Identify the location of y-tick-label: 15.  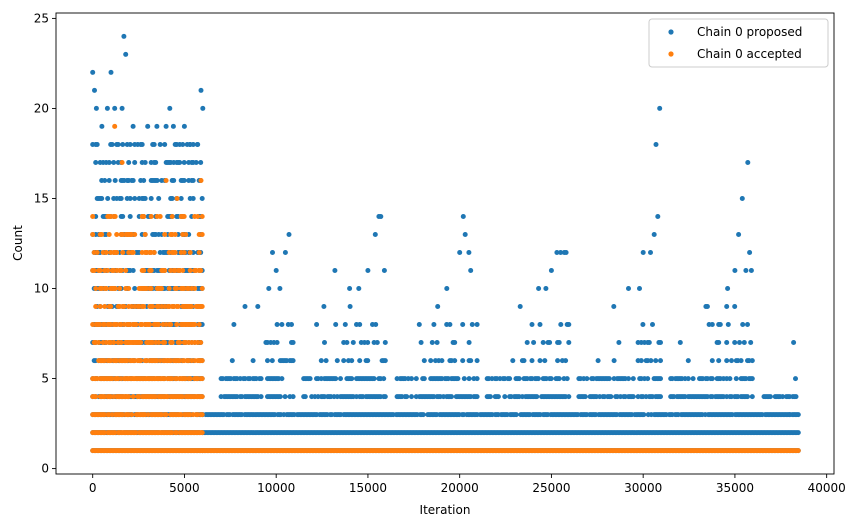
(41, 198).